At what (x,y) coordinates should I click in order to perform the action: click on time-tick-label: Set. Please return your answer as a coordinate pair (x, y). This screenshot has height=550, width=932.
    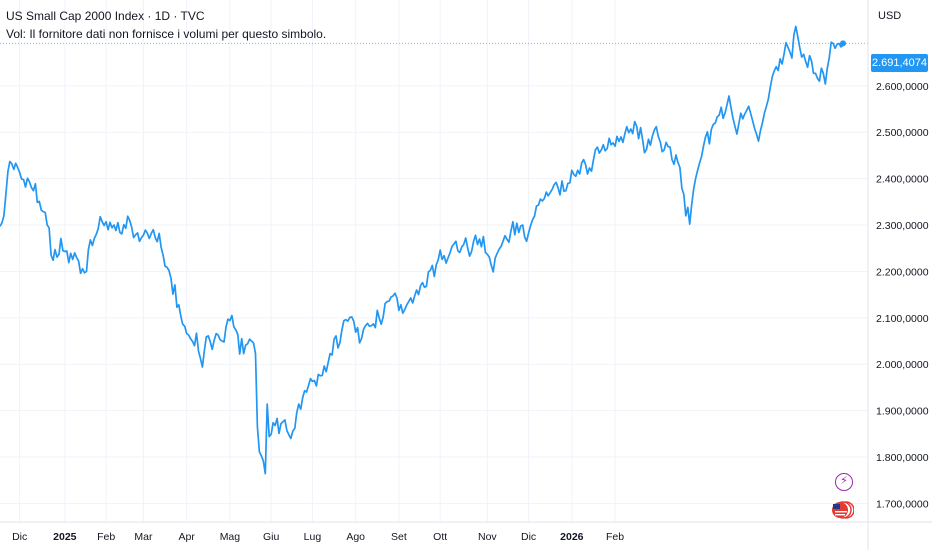
    Looking at the image, I should click on (399, 537).